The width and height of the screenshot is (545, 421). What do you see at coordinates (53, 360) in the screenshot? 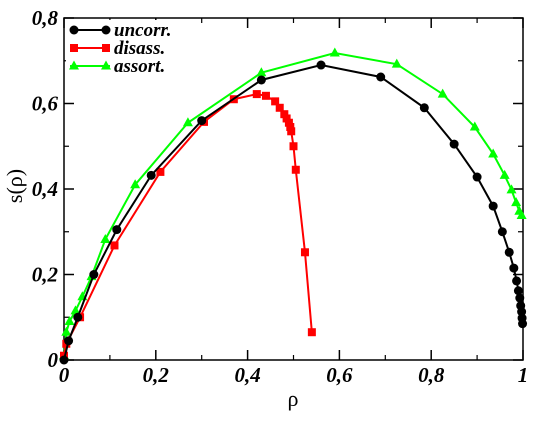
I see `y-tick-label: 0` at bounding box center [53, 360].